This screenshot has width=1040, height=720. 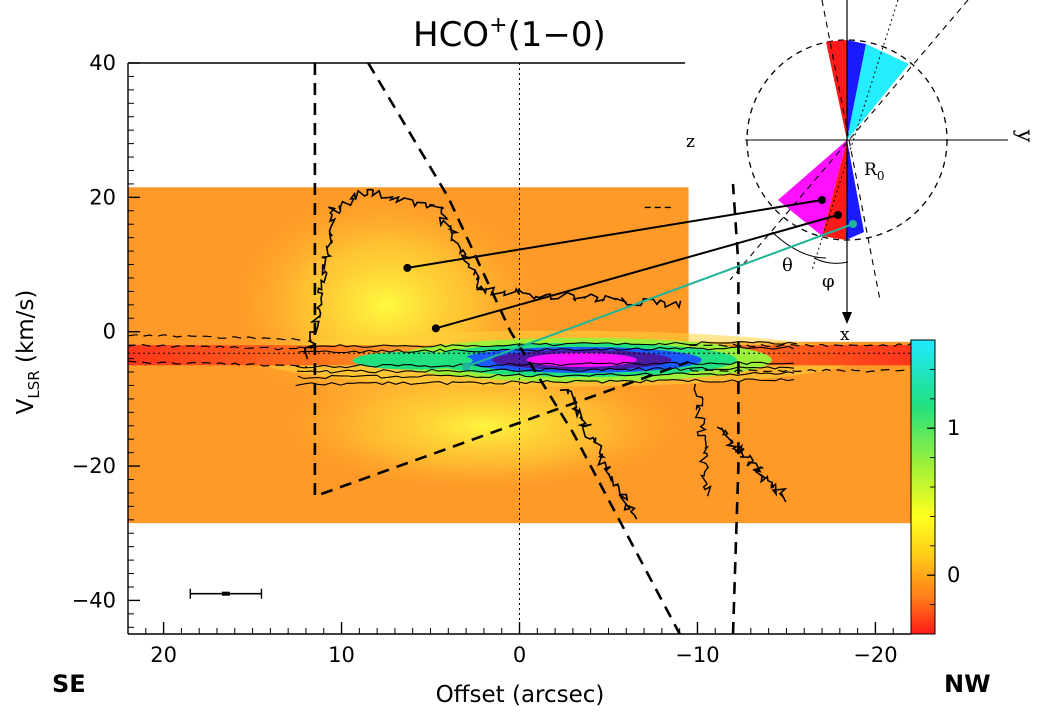 I want to click on colorbar-title: beam, so click(x=1007, y=372).